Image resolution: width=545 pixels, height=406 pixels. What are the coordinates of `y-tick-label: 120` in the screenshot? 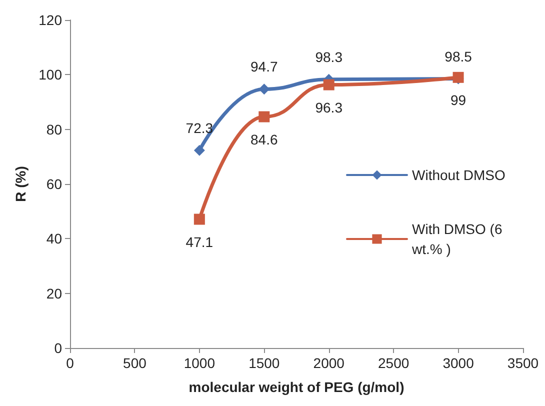 It's located at (50, 20).